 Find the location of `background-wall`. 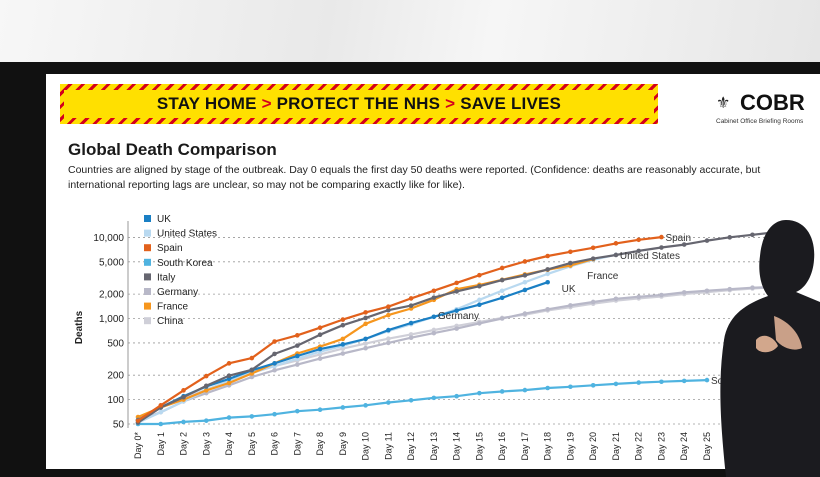

background-wall is located at coordinates (410, 31).